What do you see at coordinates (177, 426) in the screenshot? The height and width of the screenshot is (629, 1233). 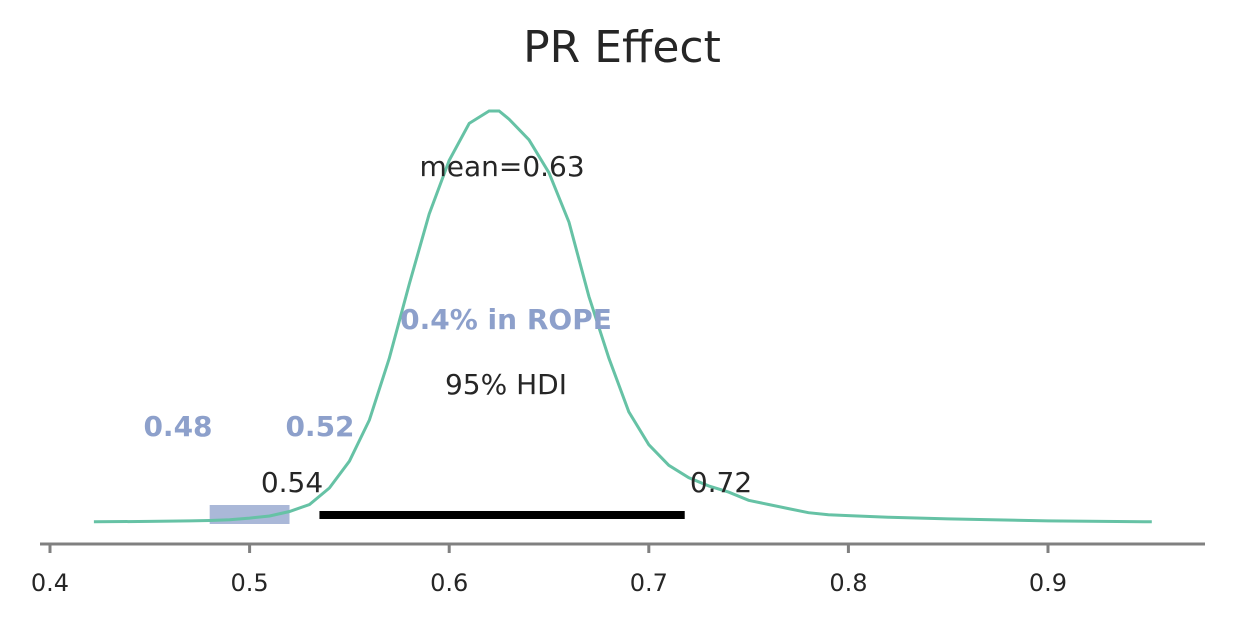 I see `rope-low-label: 0.48` at bounding box center [177, 426].